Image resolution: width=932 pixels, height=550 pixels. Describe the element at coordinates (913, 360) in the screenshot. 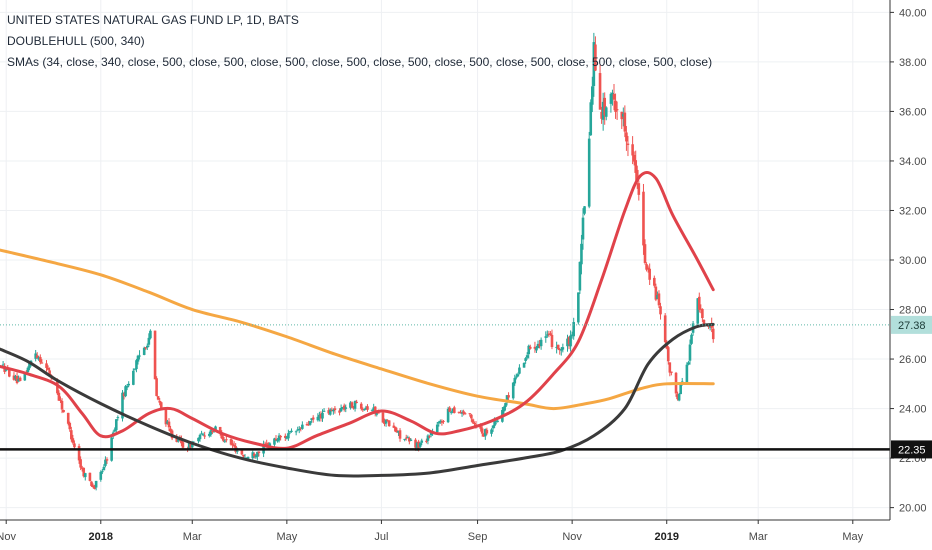

I see `y-tick-label: 26.00` at that location.